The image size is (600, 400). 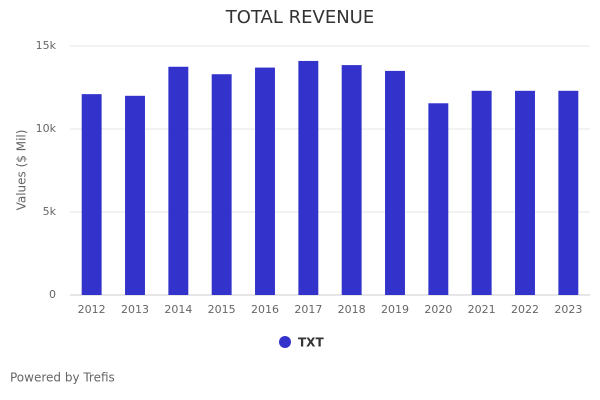 I want to click on x-tick-label: 2012, so click(x=92, y=309).